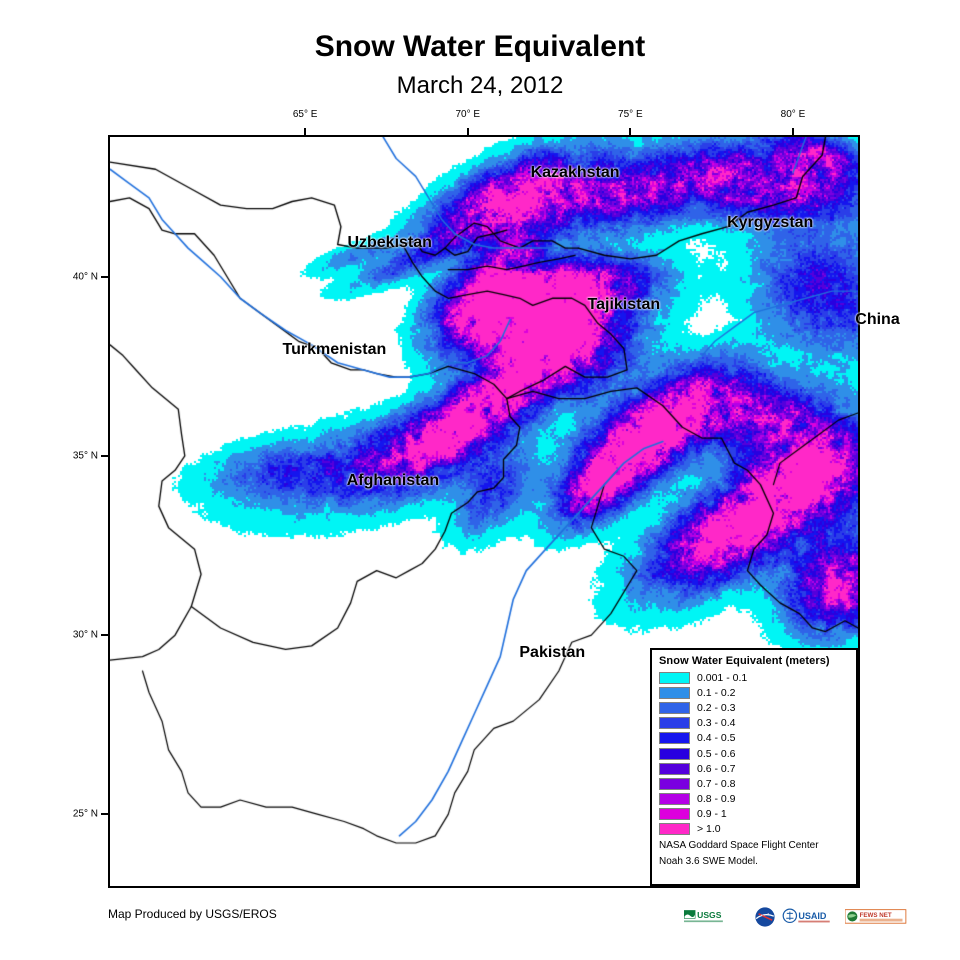  What do you see at coordinates (712, 814) in the screenshot?
I see `legend-label: 0.9 - 1` at bounding box center [712, 814].